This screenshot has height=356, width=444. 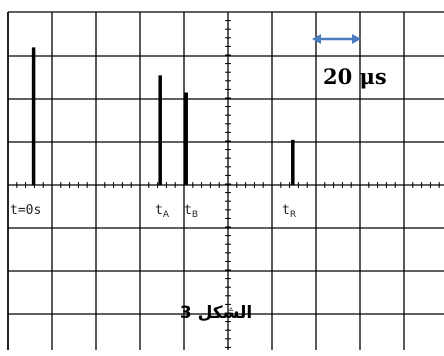 What do you see at coordinates (25, 210) in the screenshot?
I see `marker-label-t=0s: t=0s` at bounding box center [25, 210].